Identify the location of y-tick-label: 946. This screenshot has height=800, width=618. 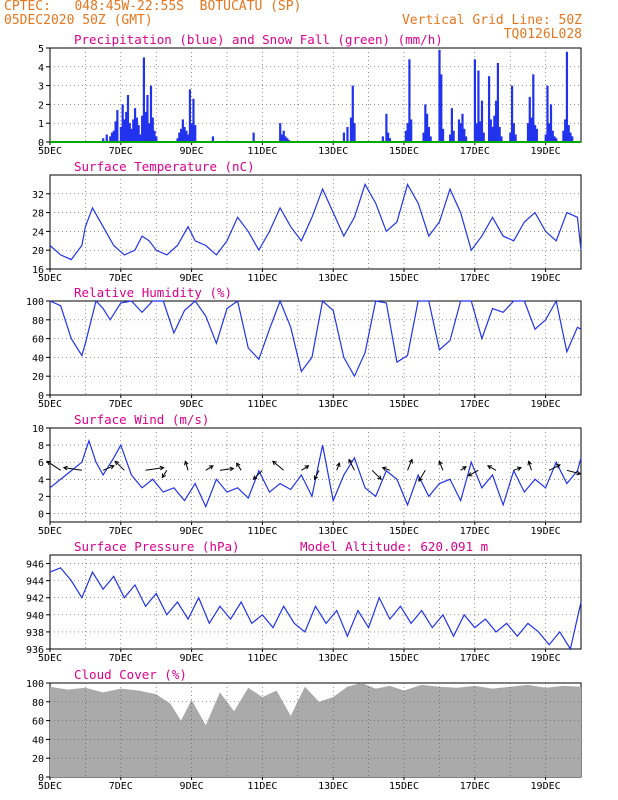
(35, 565).